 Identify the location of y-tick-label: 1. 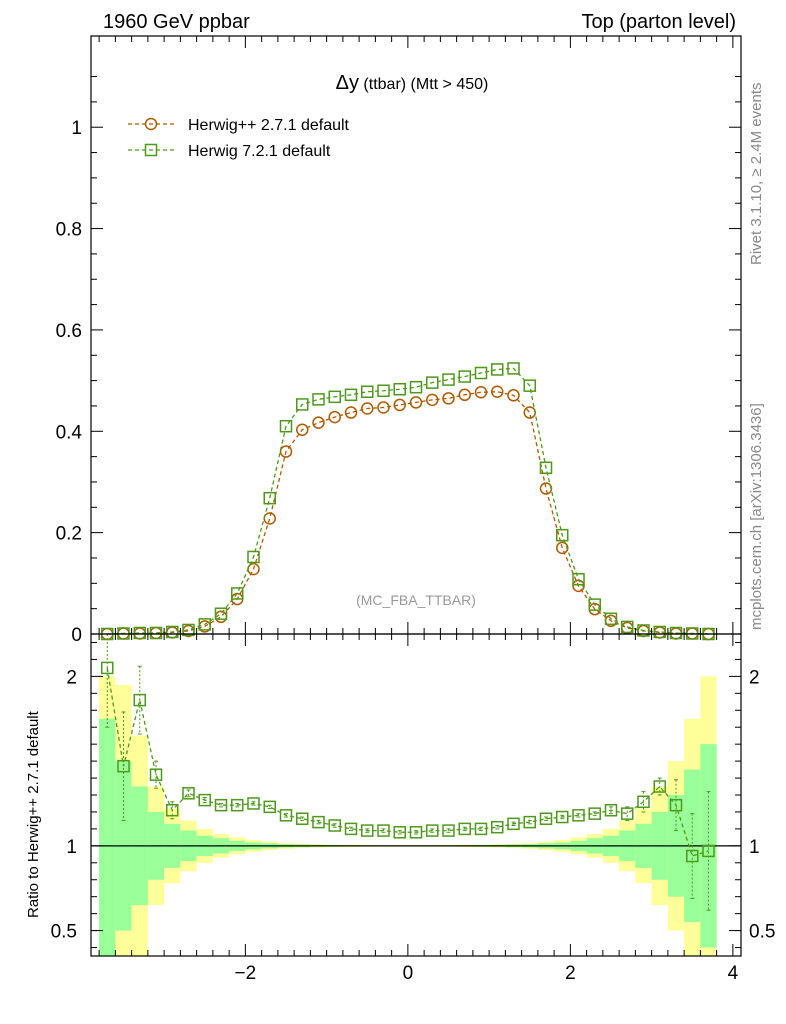
(76, 128).